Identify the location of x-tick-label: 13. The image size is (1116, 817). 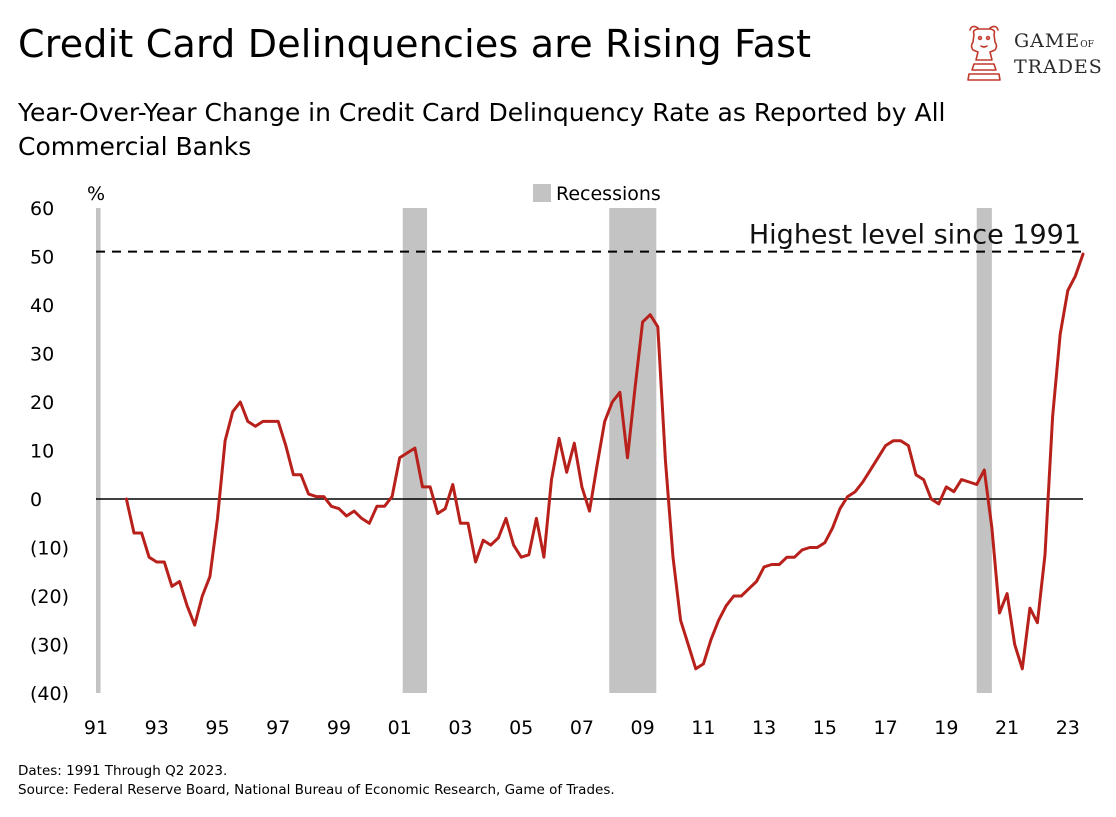
(764, 728).